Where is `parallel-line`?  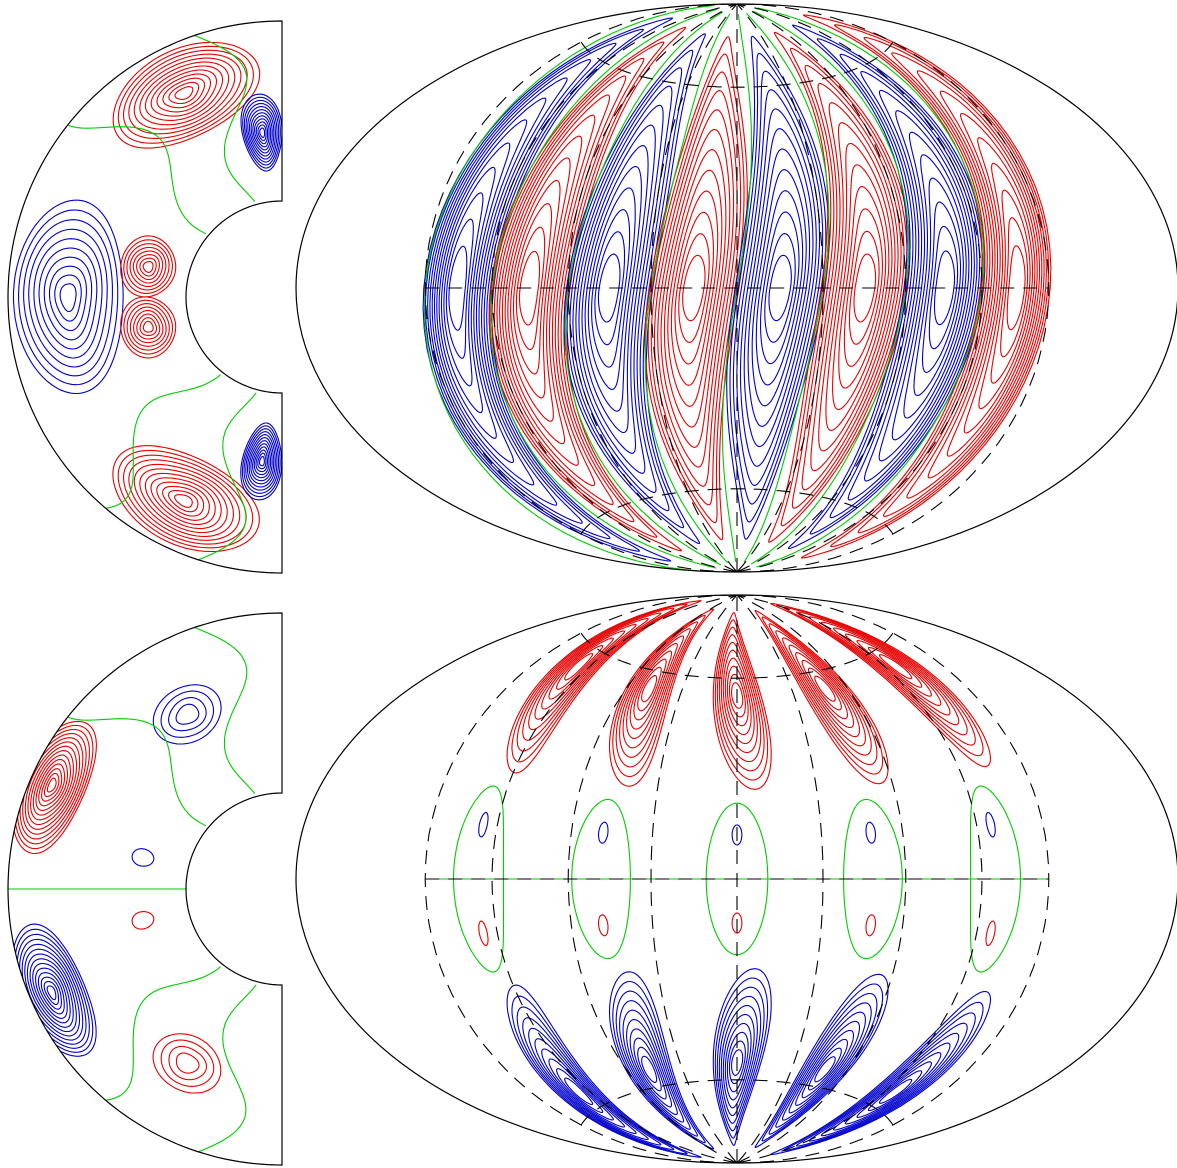
parallel-line is located at coordinates (737, 511).